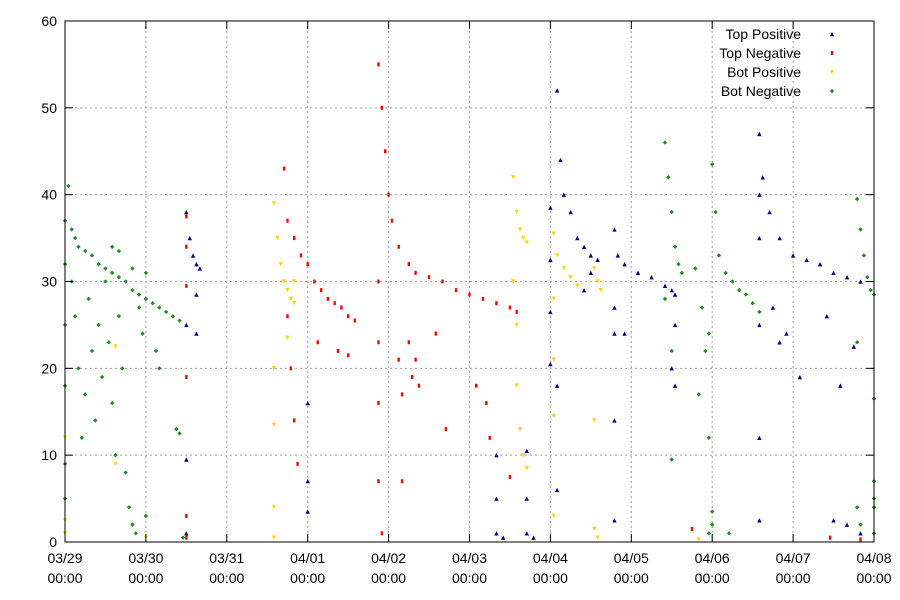  I want to click on x-tick-label-date: 03/30, so click(145, 558).